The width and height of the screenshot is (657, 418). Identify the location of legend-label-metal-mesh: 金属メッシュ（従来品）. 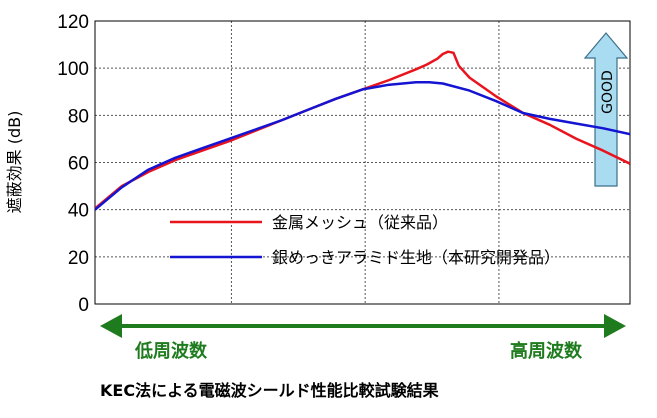
(360, 222).